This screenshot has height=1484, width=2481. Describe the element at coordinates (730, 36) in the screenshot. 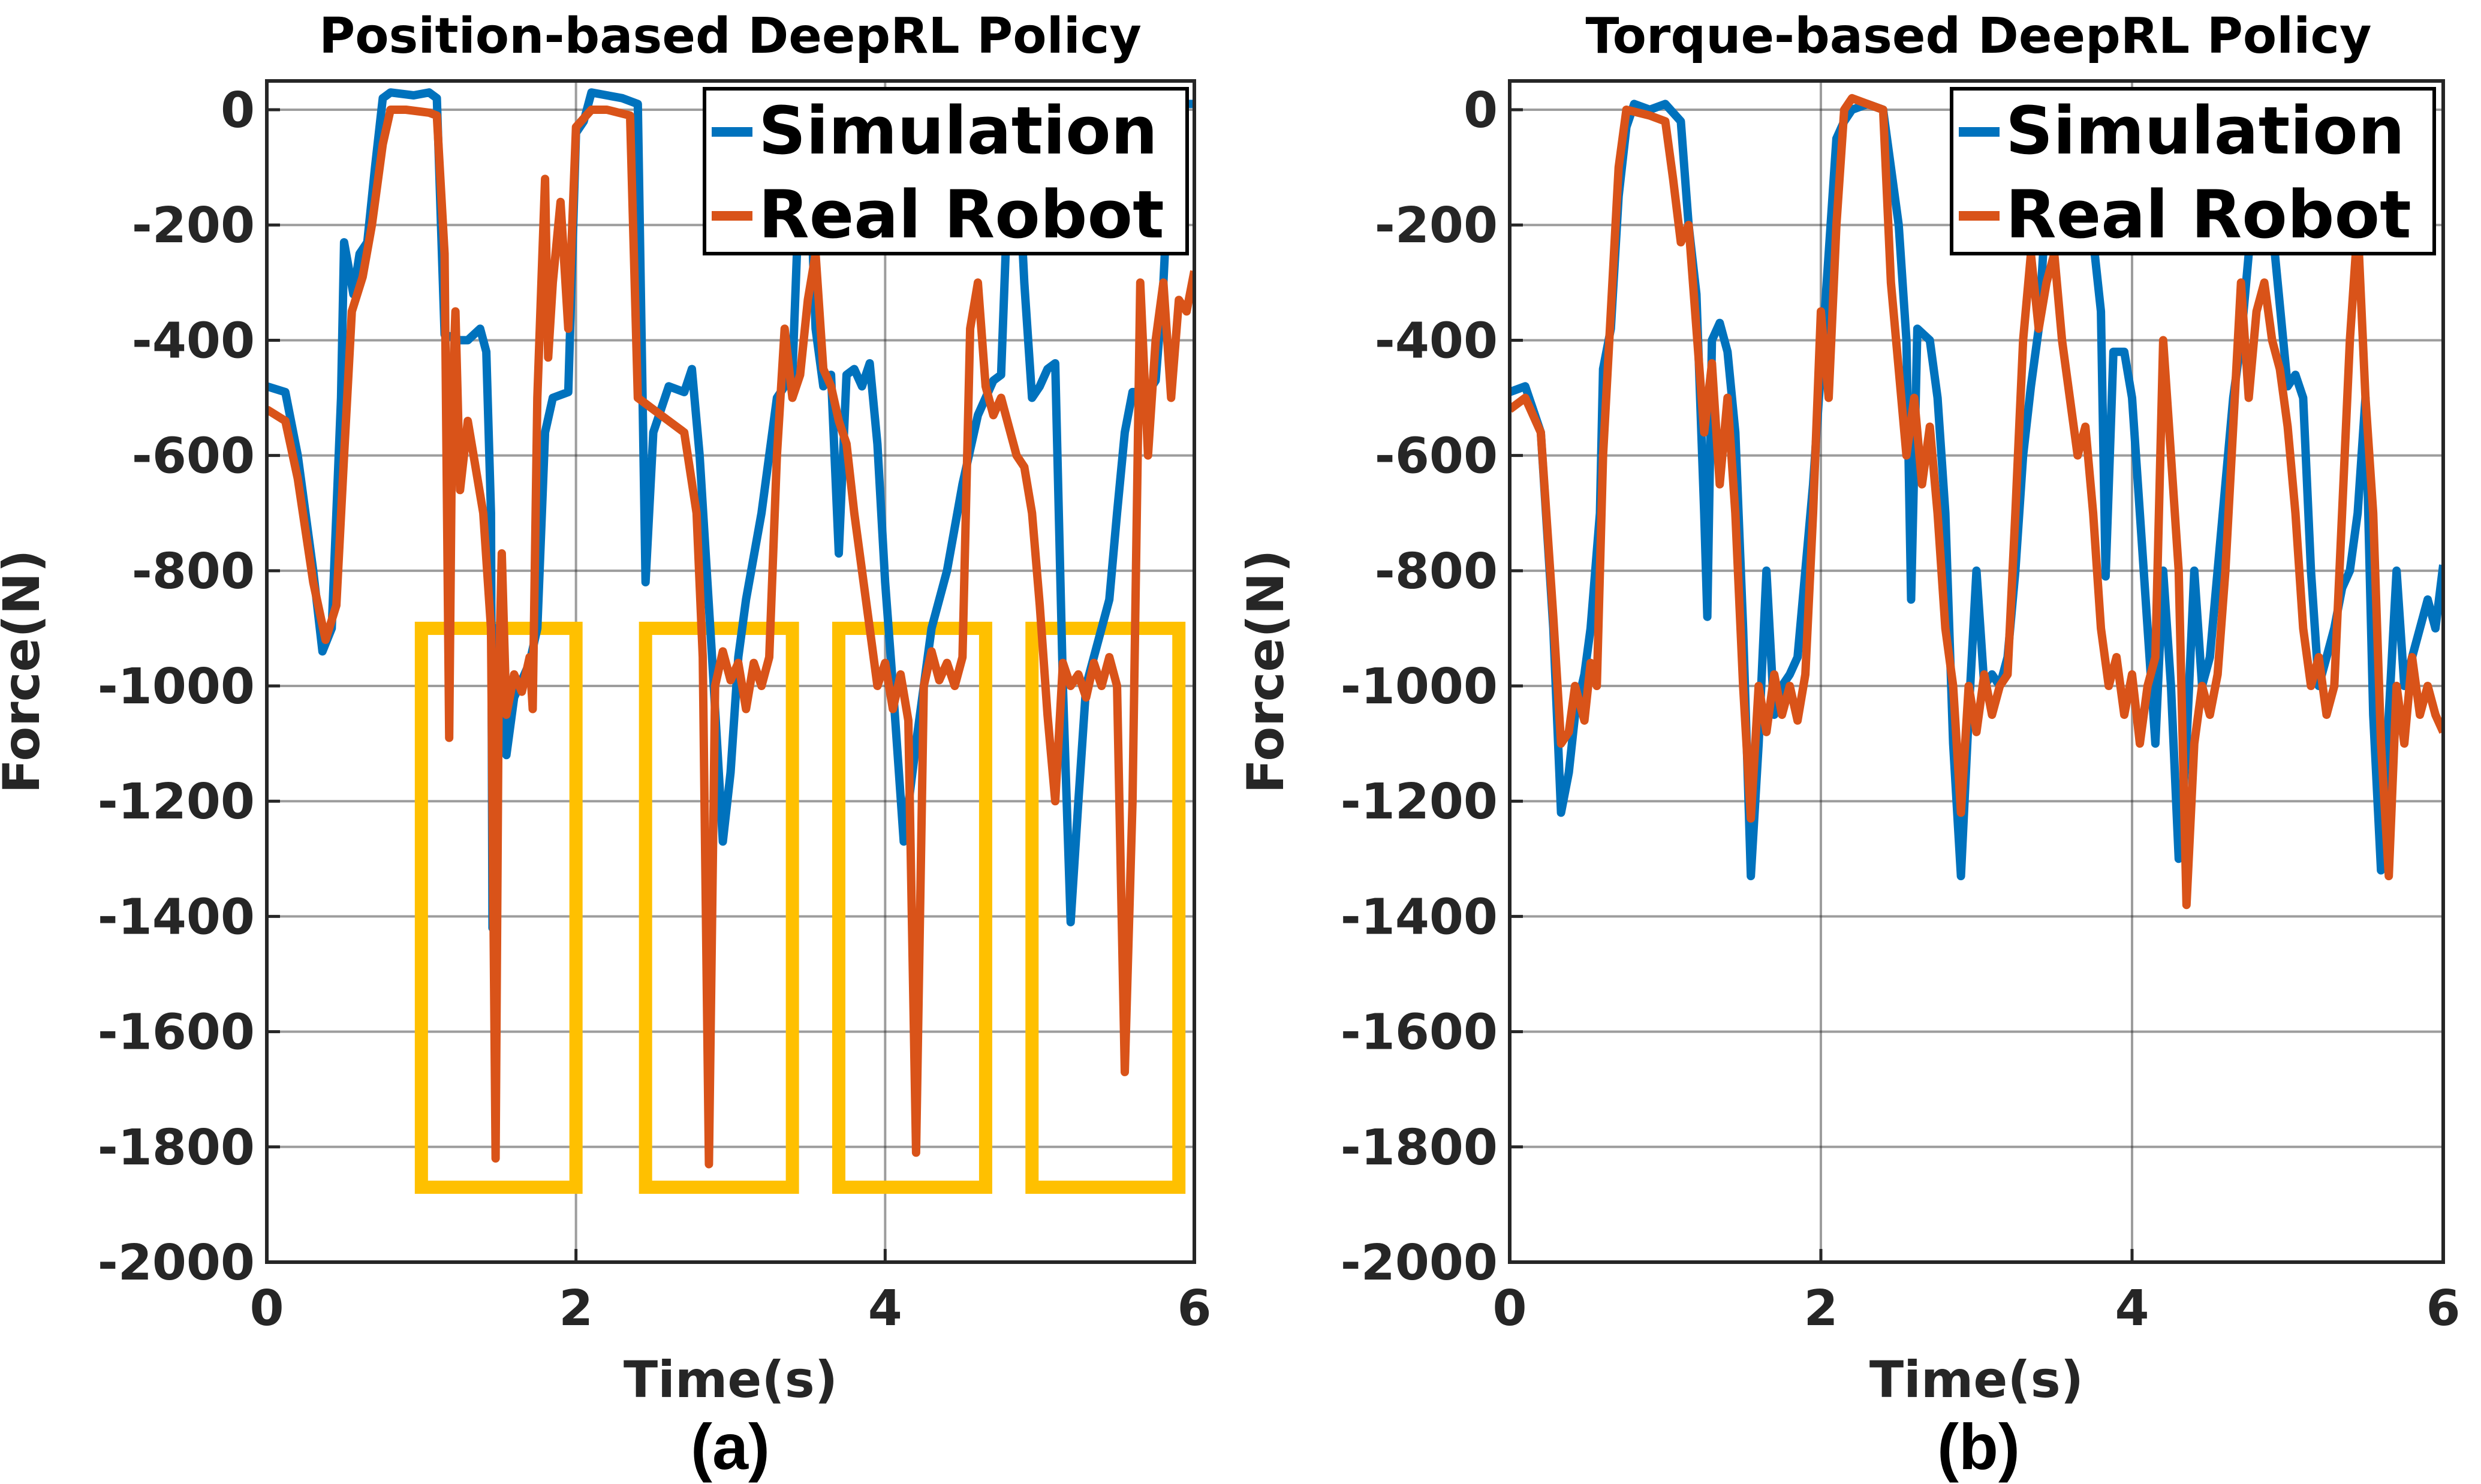

I see `chart-title: Position-based DeepRL Policy` at that location.